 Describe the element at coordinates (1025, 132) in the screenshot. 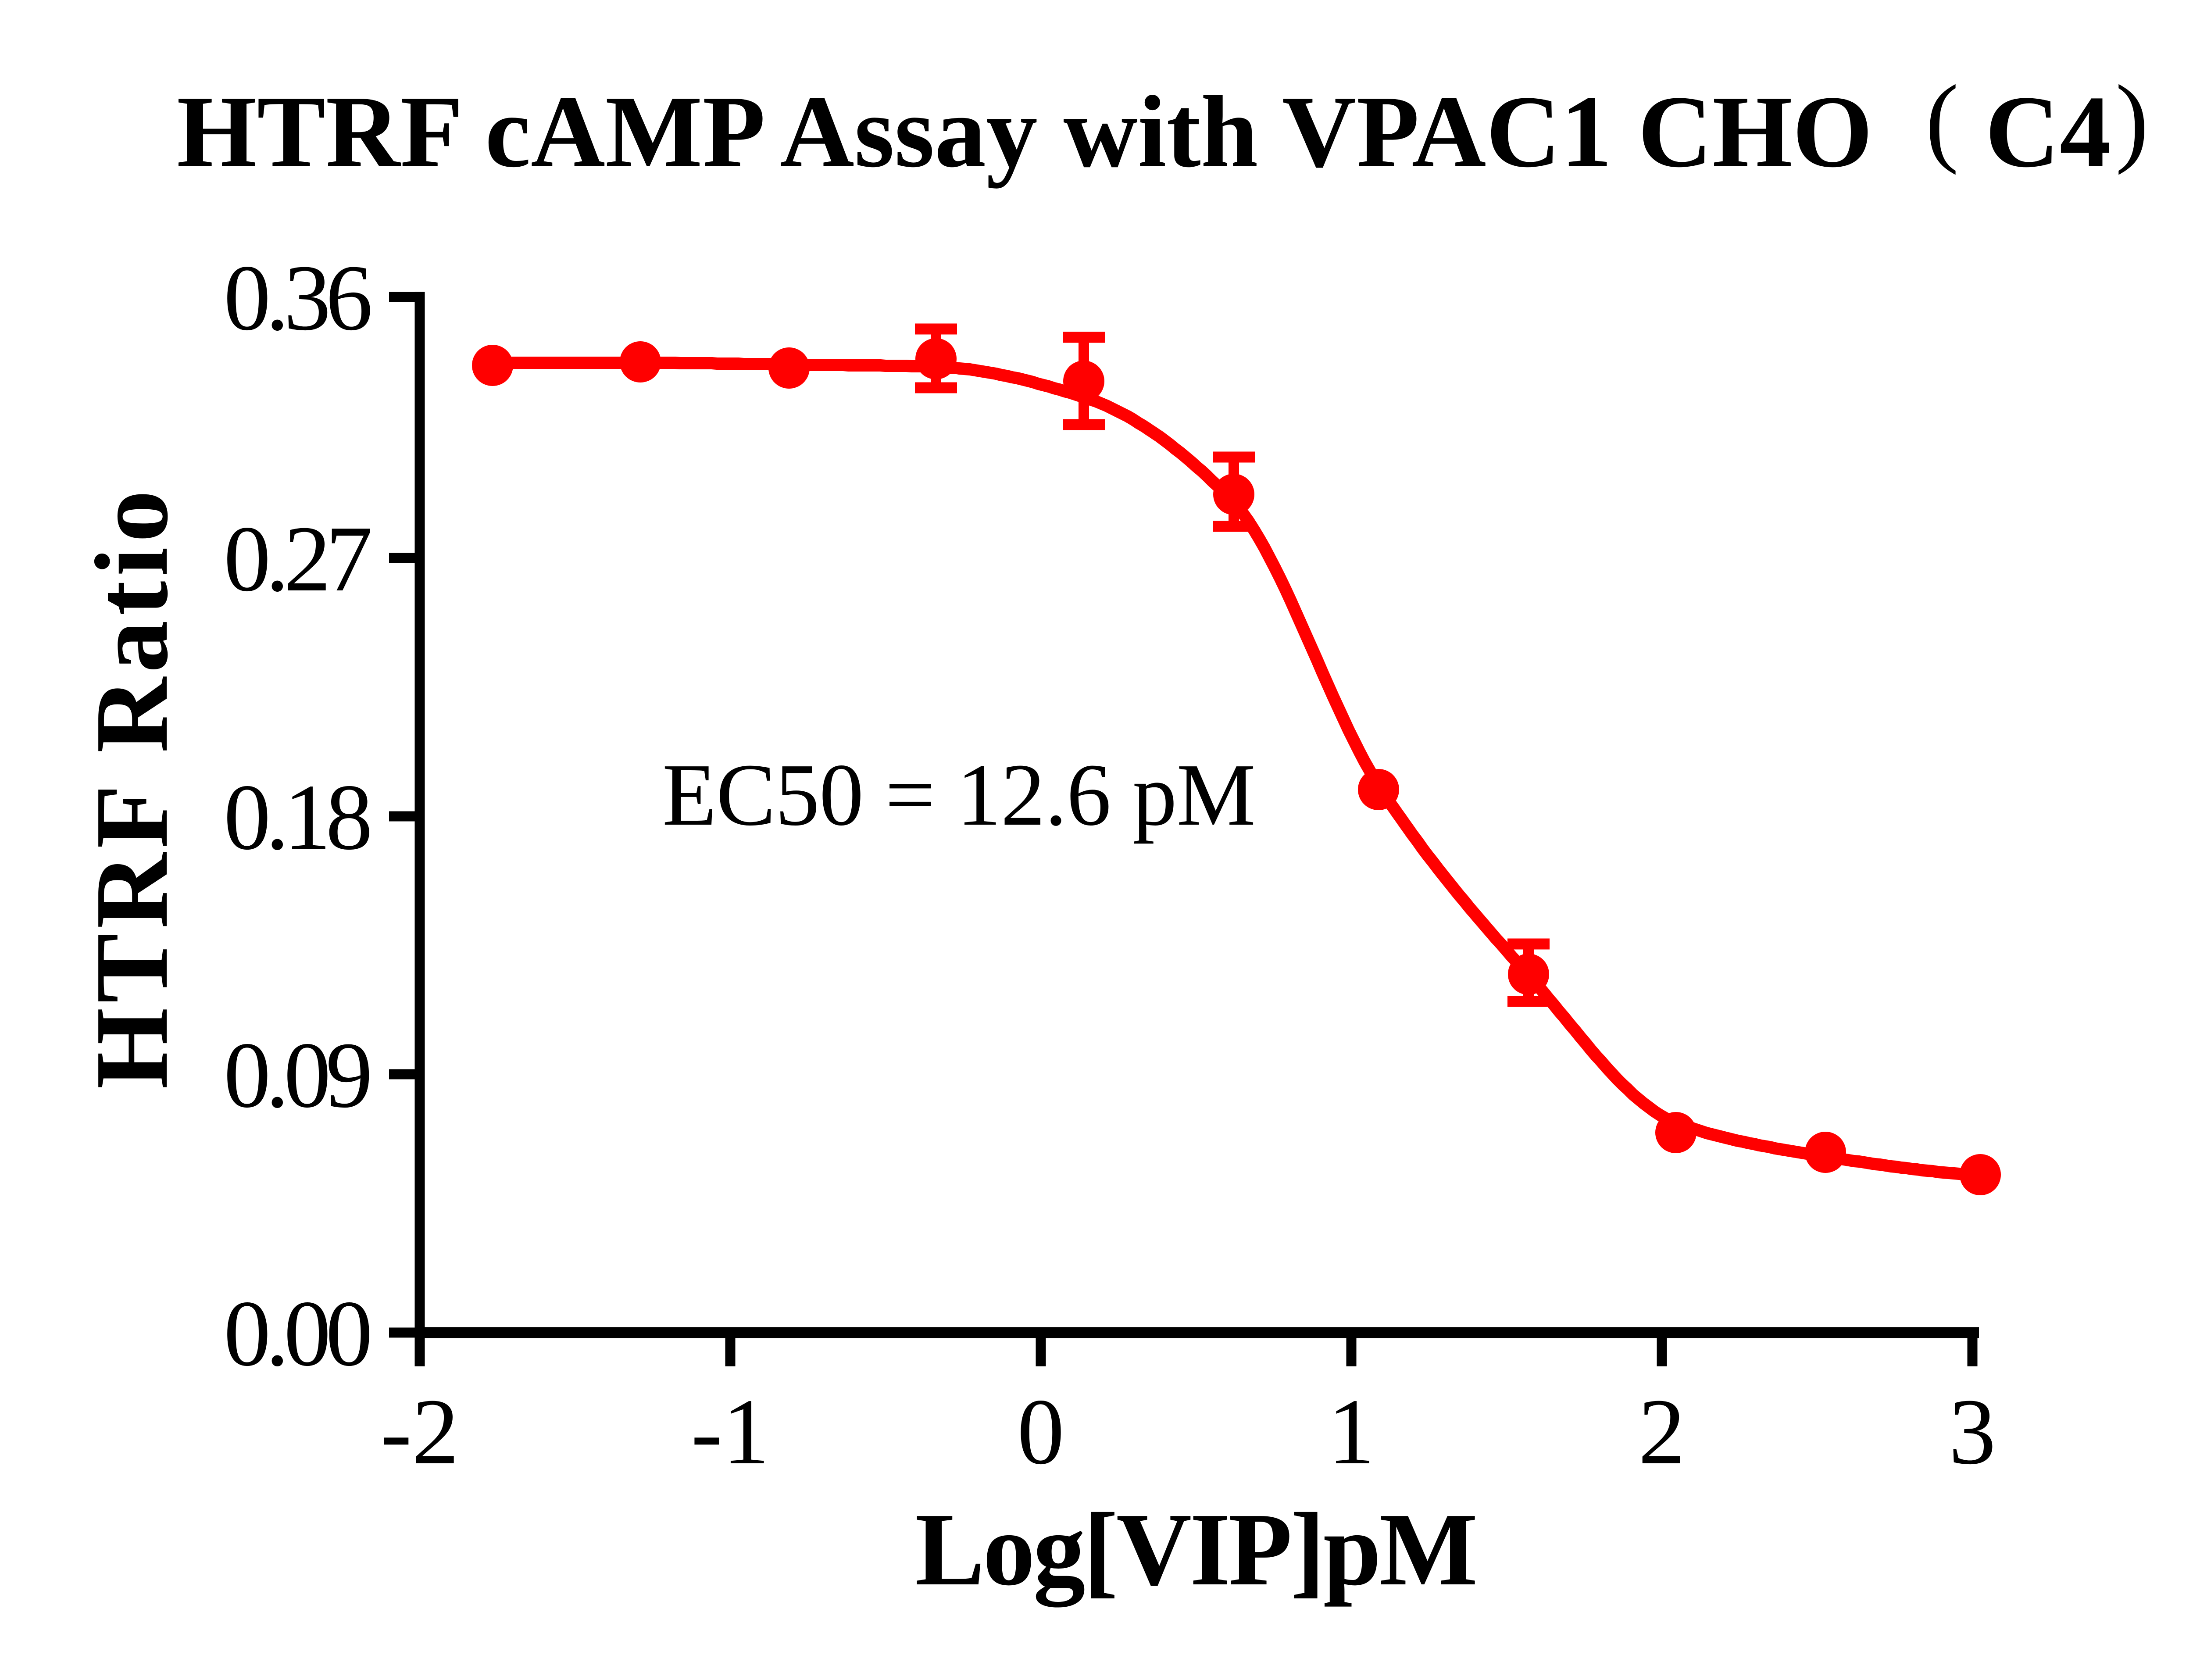

I see `svg-text: HTRF cAMP Assay with VPAC1 CHO` at that location.